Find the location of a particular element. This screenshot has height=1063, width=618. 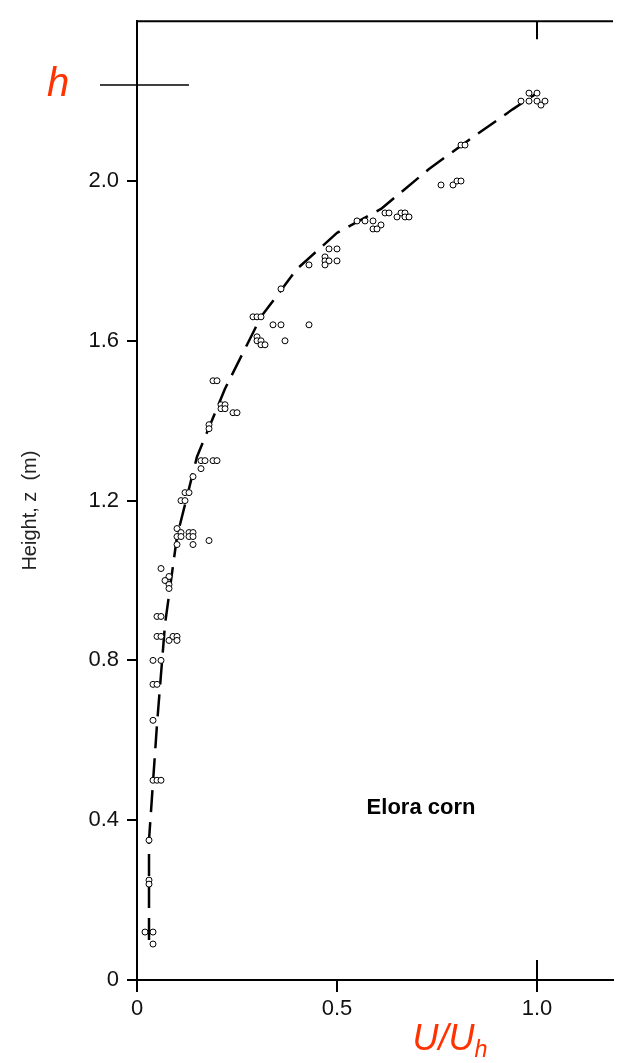

x-tick-label: 0 is located at coordinates (137, 1008).